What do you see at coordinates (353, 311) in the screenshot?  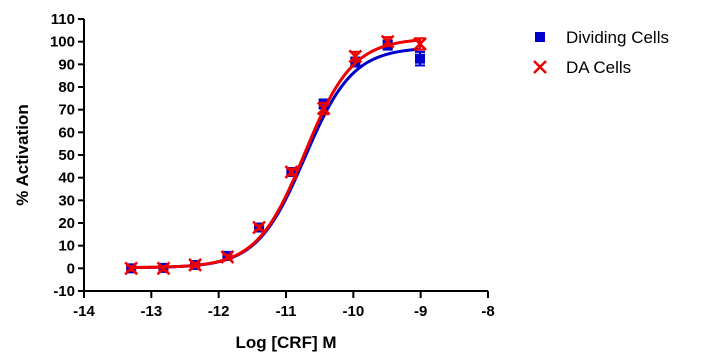 I see `x-tick-label: -10` at bounding box center [353, 311].